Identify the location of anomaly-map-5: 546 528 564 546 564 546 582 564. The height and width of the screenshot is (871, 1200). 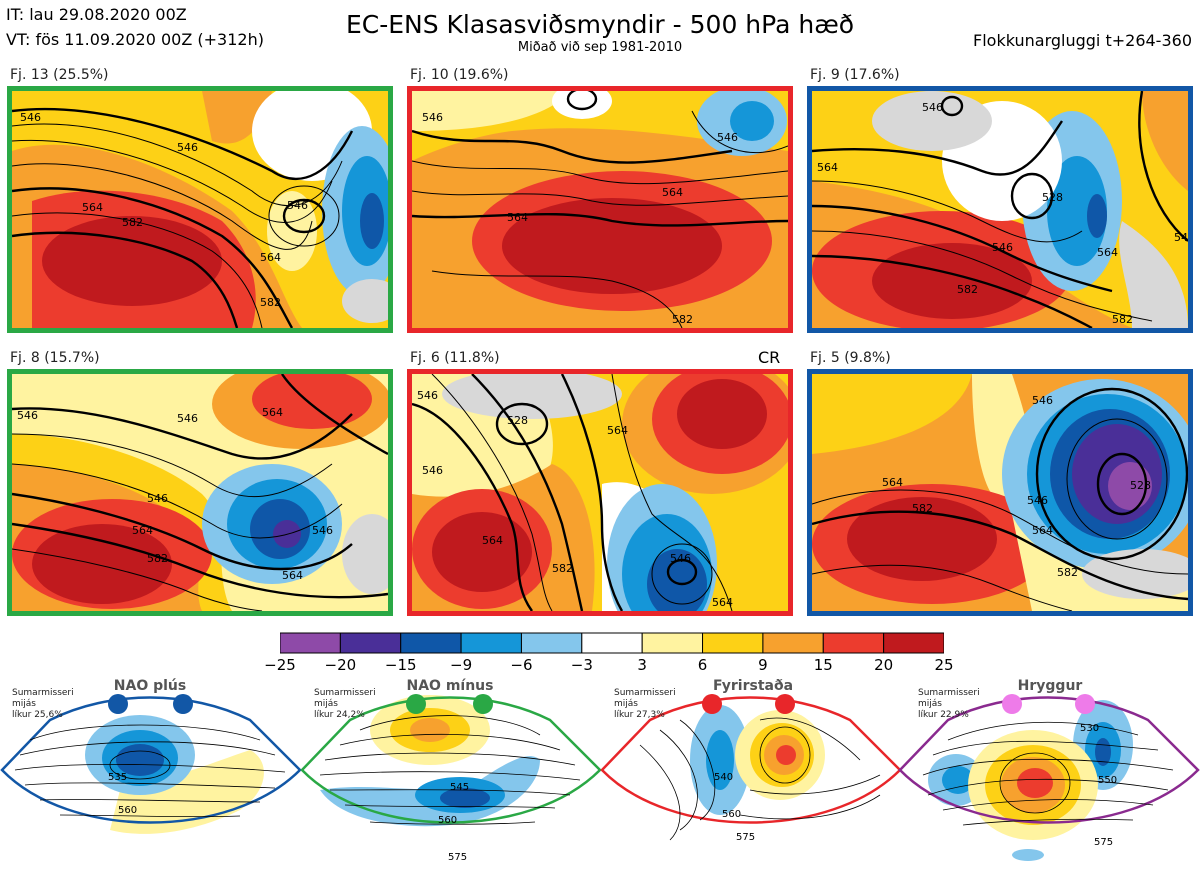
(600, 492).